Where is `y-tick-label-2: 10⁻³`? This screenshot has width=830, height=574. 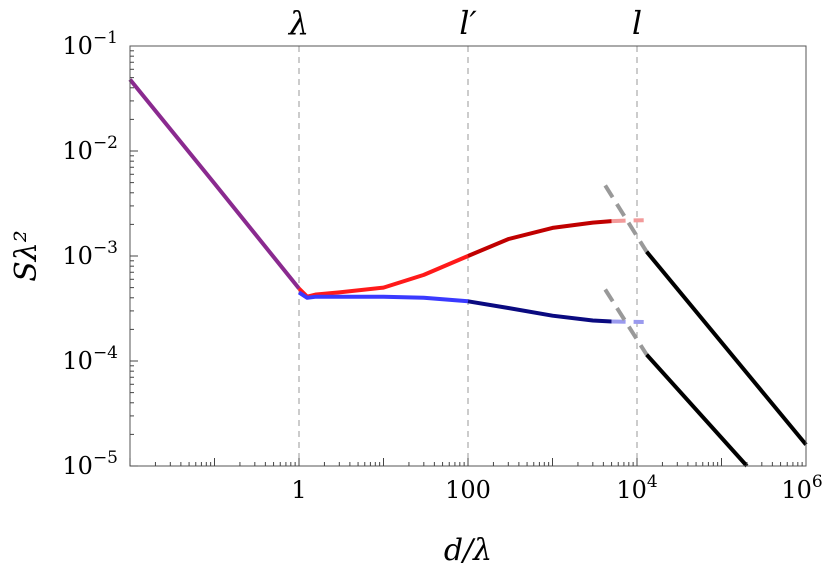
y-tick-label-2: 10⁻³ is located at coordinates (90, 254).